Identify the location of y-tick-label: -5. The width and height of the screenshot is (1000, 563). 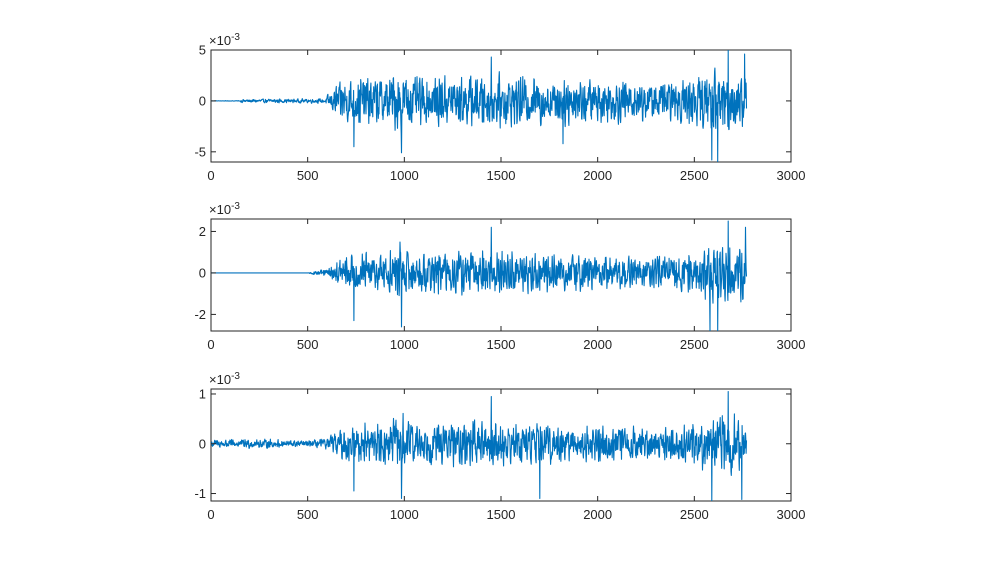
(200, 151).